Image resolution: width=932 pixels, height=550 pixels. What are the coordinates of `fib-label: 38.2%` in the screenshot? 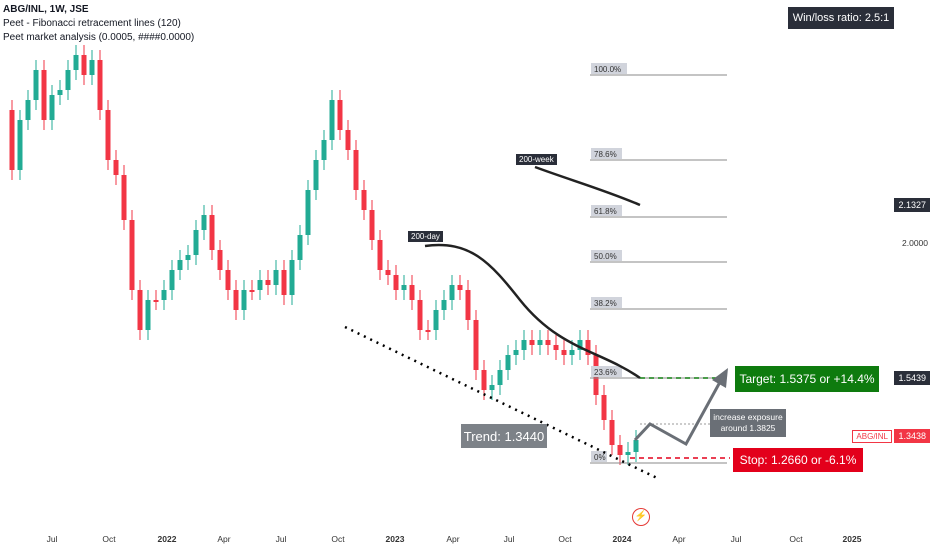 It's located at (605, 303).